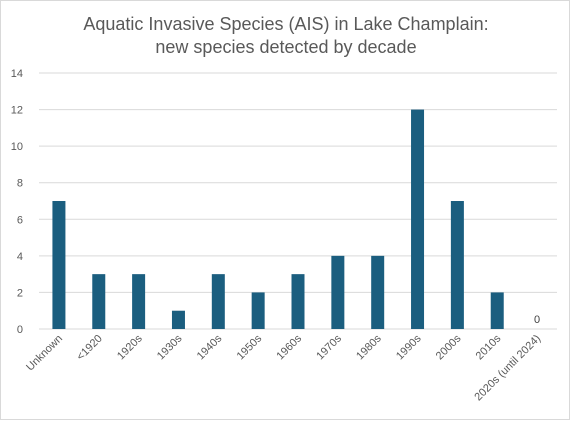 This screenshot has height=421, width=570. Describe the element at coordinates (20, 184) in the screenshot. I see `y-tick-label: 8` at that location.